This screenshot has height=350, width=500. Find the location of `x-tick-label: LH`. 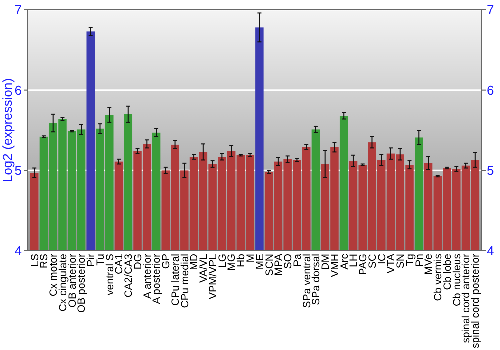

x-tick-label: LH is located at coordinates (354, 261).